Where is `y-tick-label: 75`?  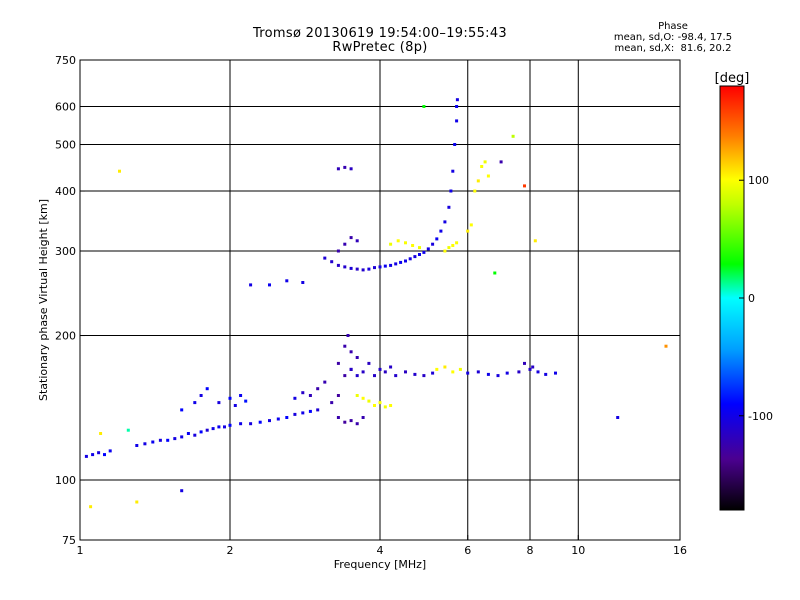 y-tick-label: 75 is located at coordinates (69, 540).